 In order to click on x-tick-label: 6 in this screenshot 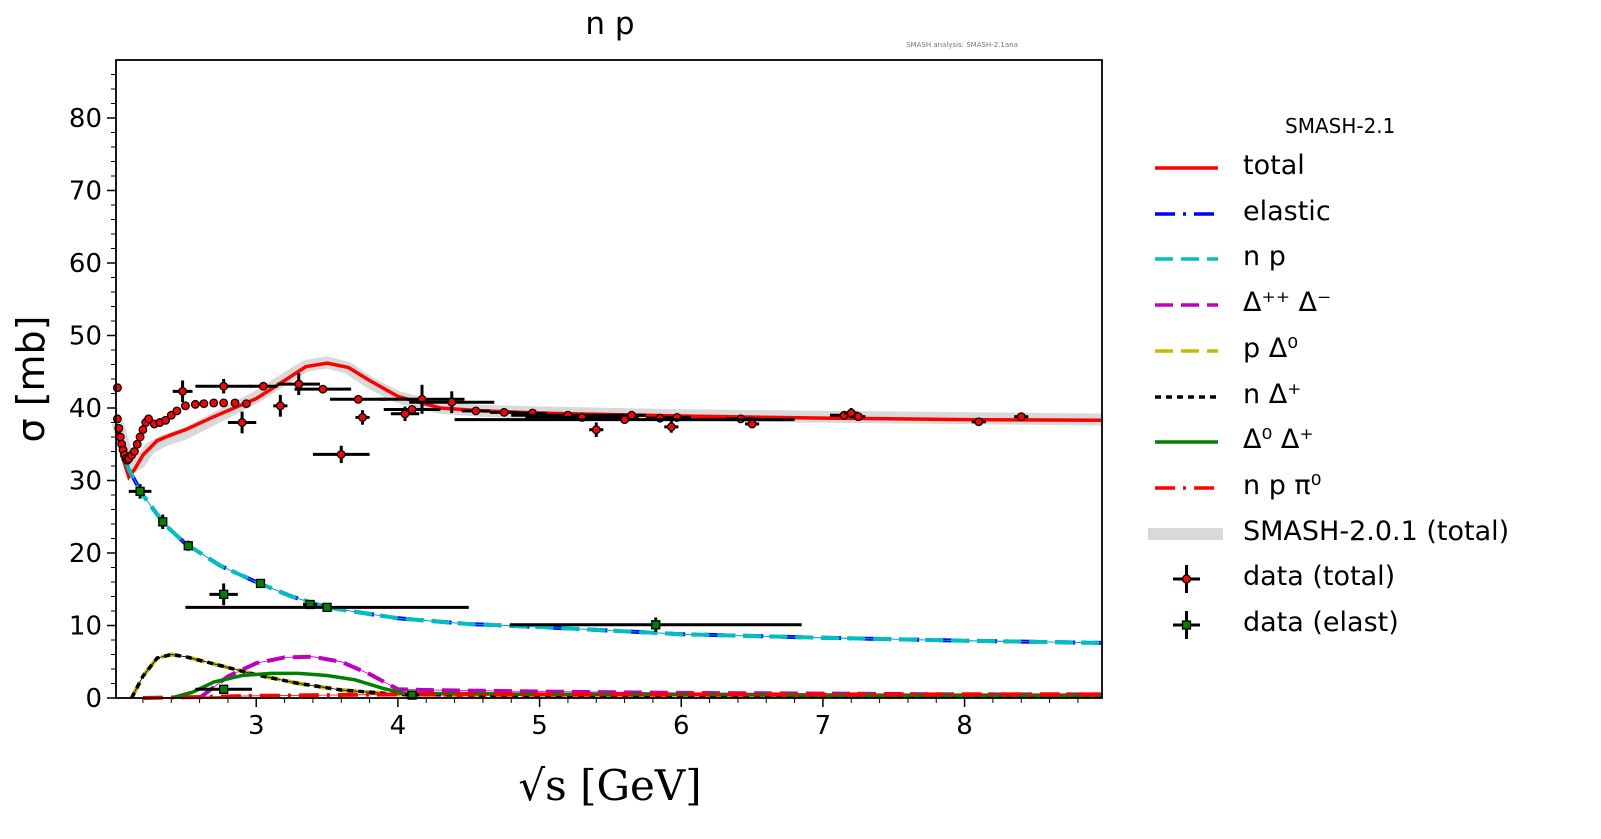, I will do `click(681, 726)`.